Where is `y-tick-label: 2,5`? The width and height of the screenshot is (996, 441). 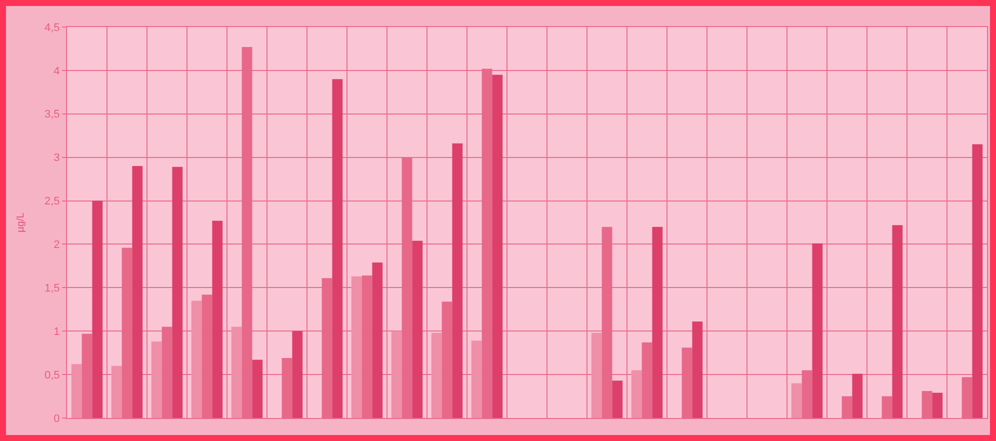 y-tick-label: 2,5 is located at coordinates (52, 202).